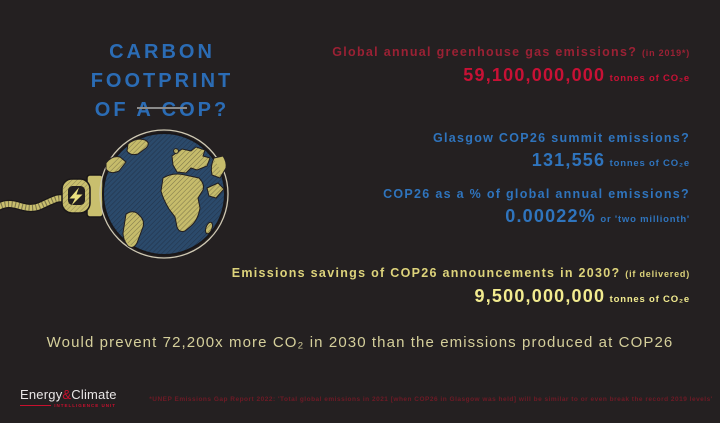 This screenshot has width=720, height=423. Describe the element at coordinates (164, 194) in the screenshot. I see `globe-icon` at that location.